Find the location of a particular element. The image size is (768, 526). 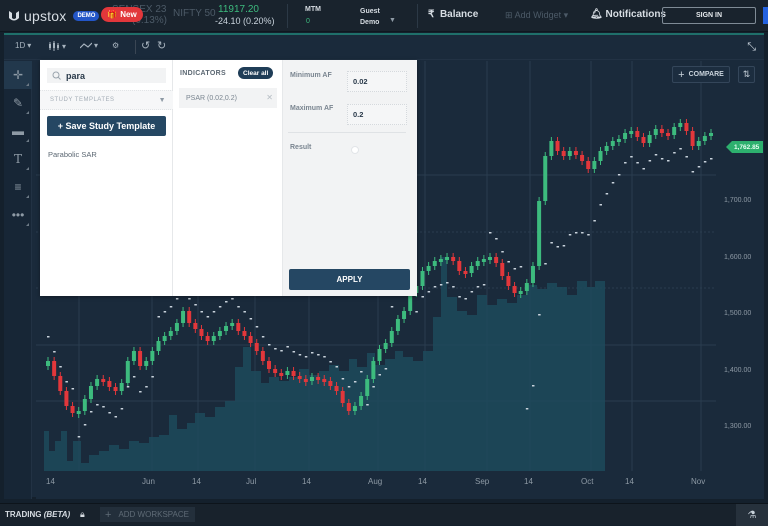

lines-icon: ≡ is located at coordinates (18, 187).